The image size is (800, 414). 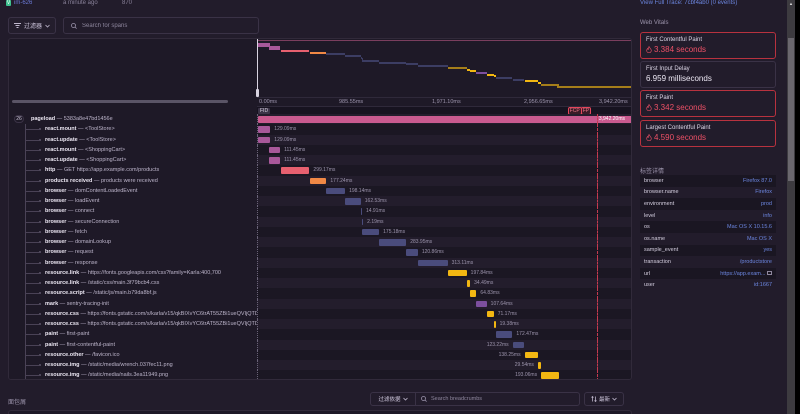 I want to click on scroll-up-arrow-icon: ▲, so click(x=791, y=3).